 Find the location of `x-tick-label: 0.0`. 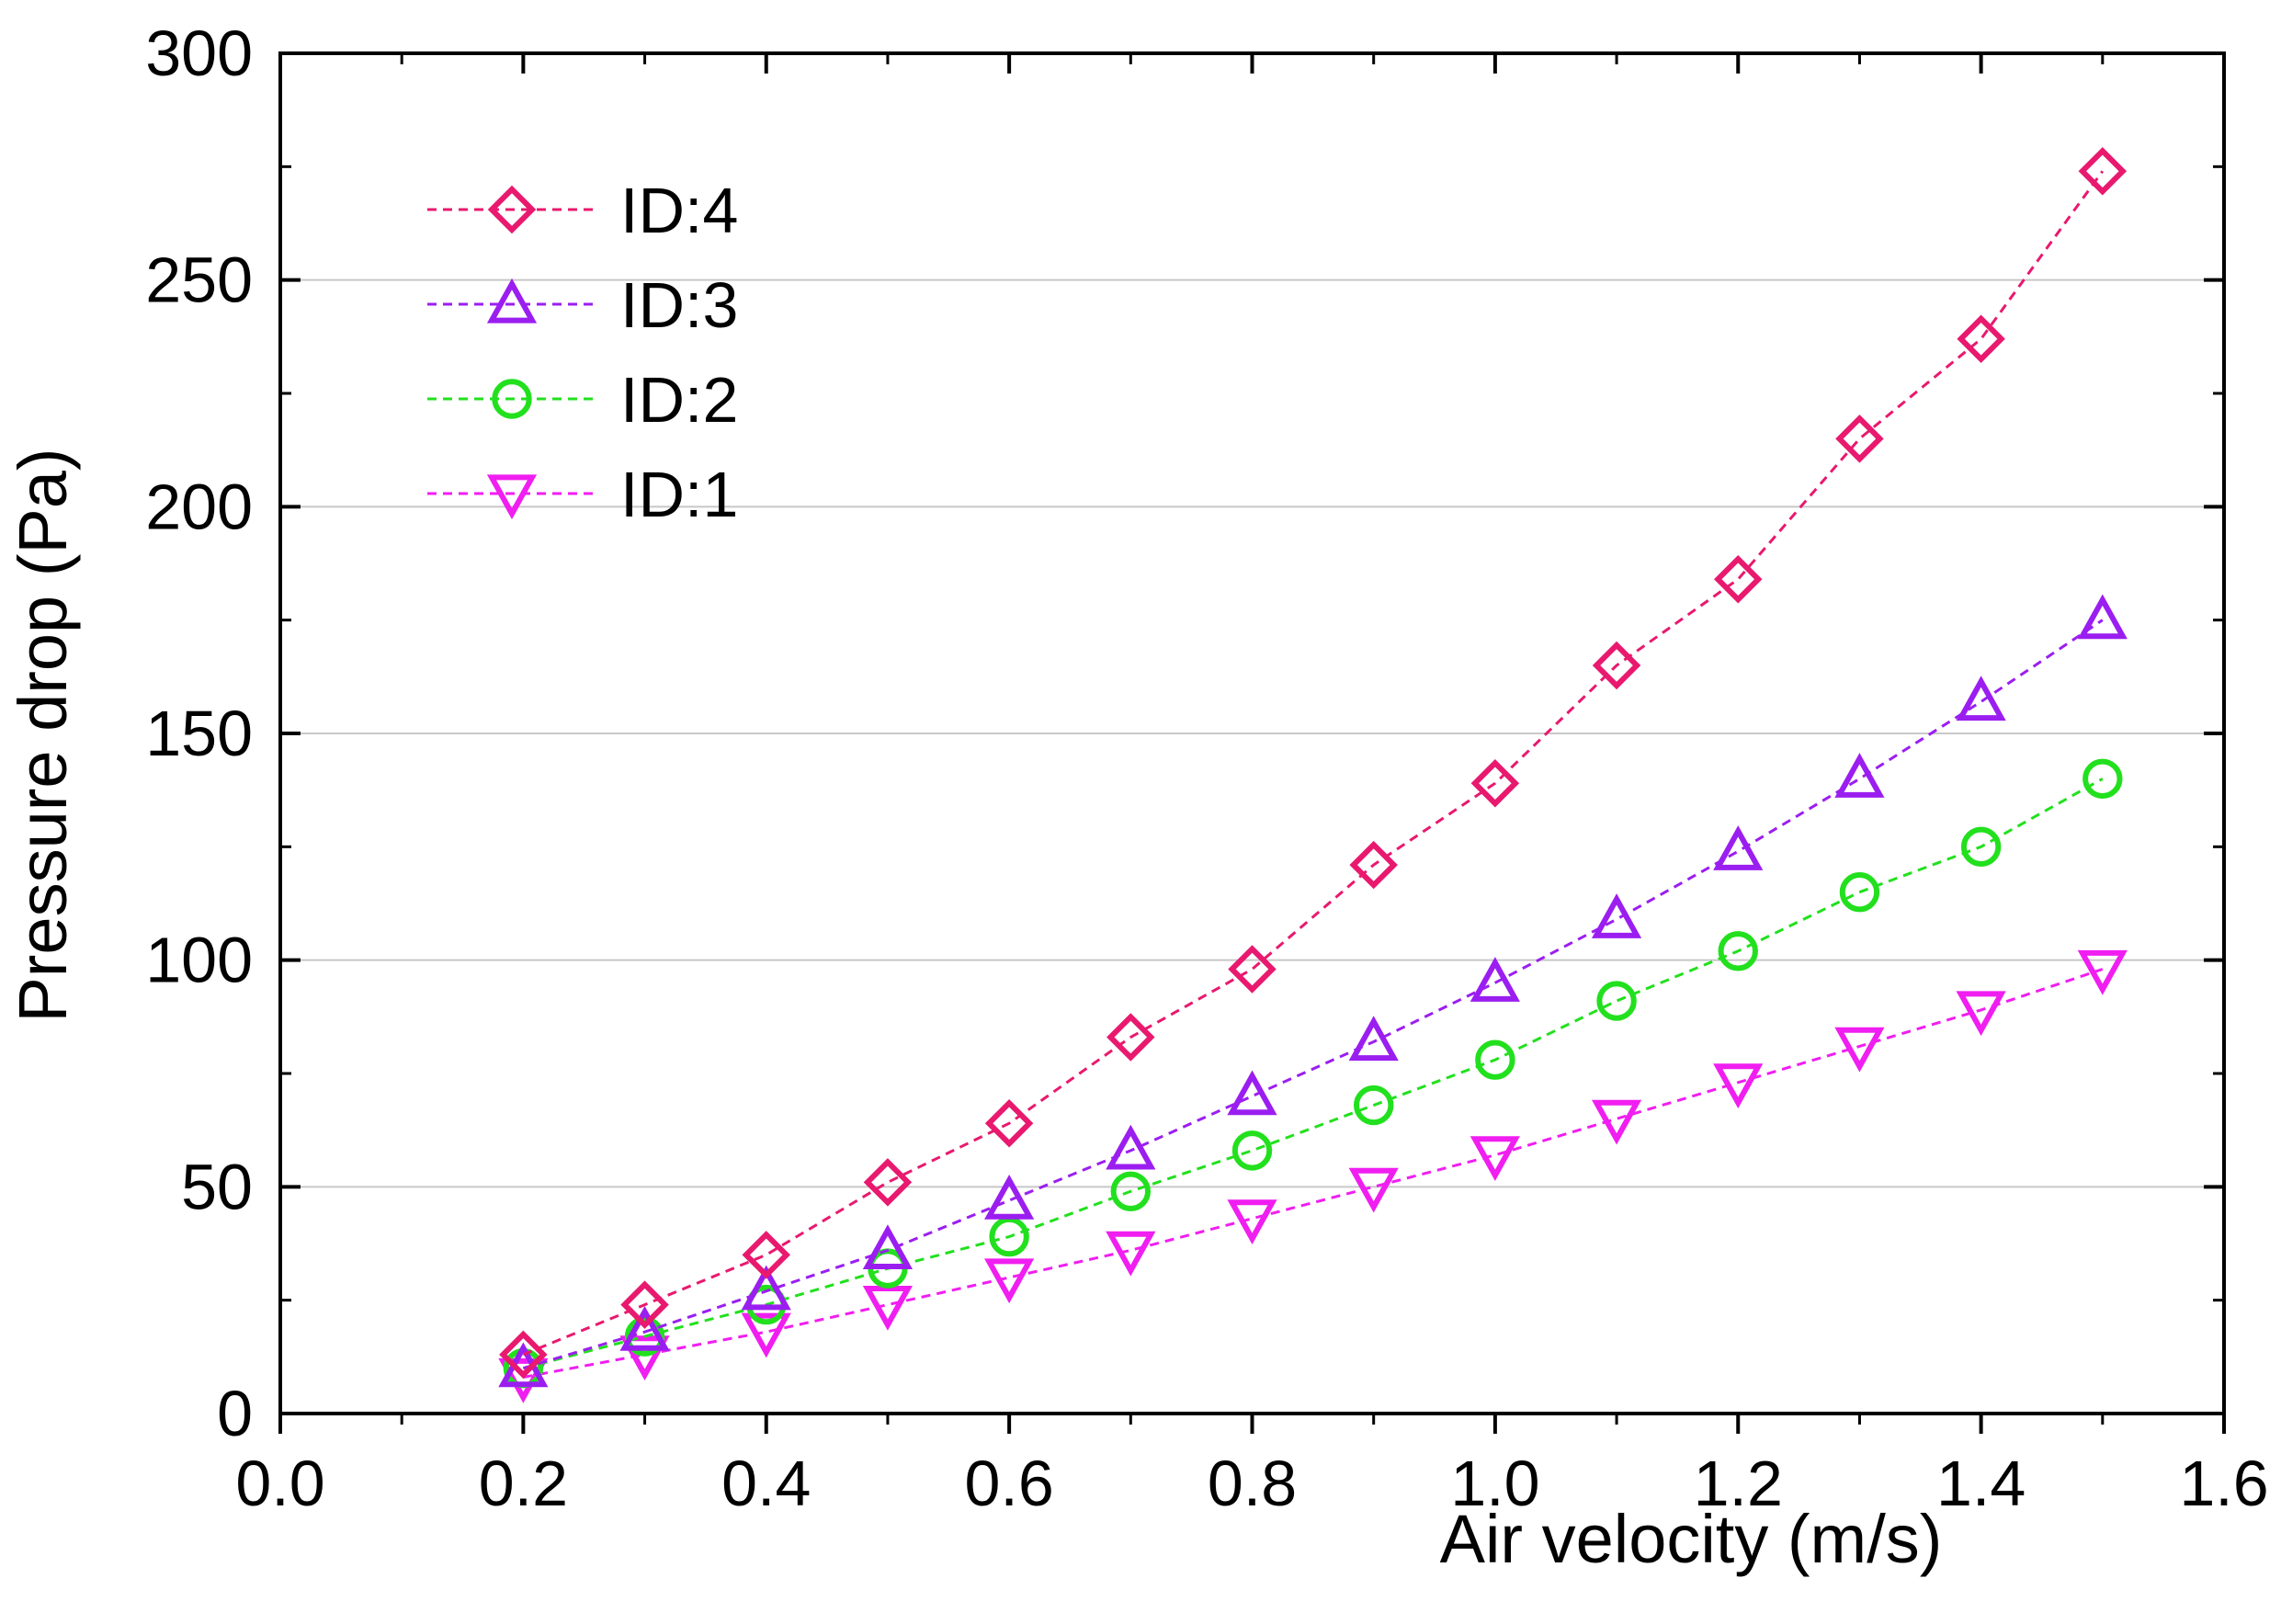

x-tick-label: 0.0 is located at coordinates (279, 1483).